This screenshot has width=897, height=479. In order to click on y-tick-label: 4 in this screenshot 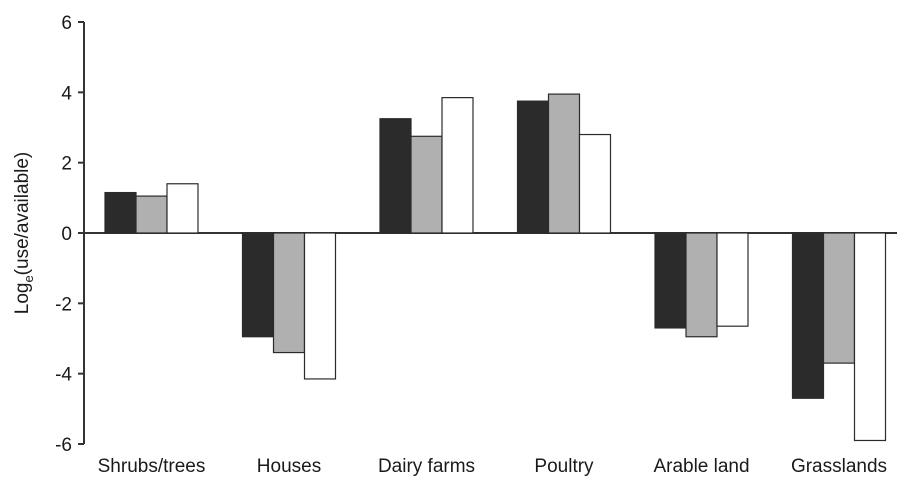, I will do `click(66, 93)`.